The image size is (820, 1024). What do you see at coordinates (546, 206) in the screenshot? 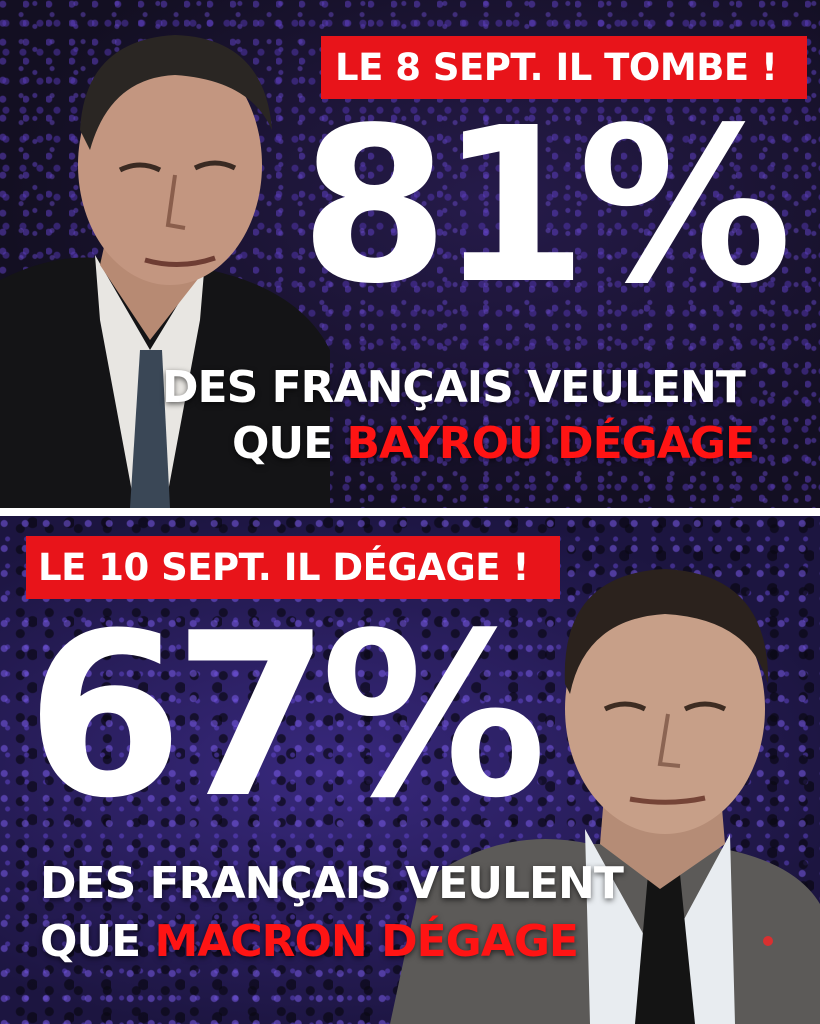
I see `poll-percentage: 81%` at bounding box center [546, 206].